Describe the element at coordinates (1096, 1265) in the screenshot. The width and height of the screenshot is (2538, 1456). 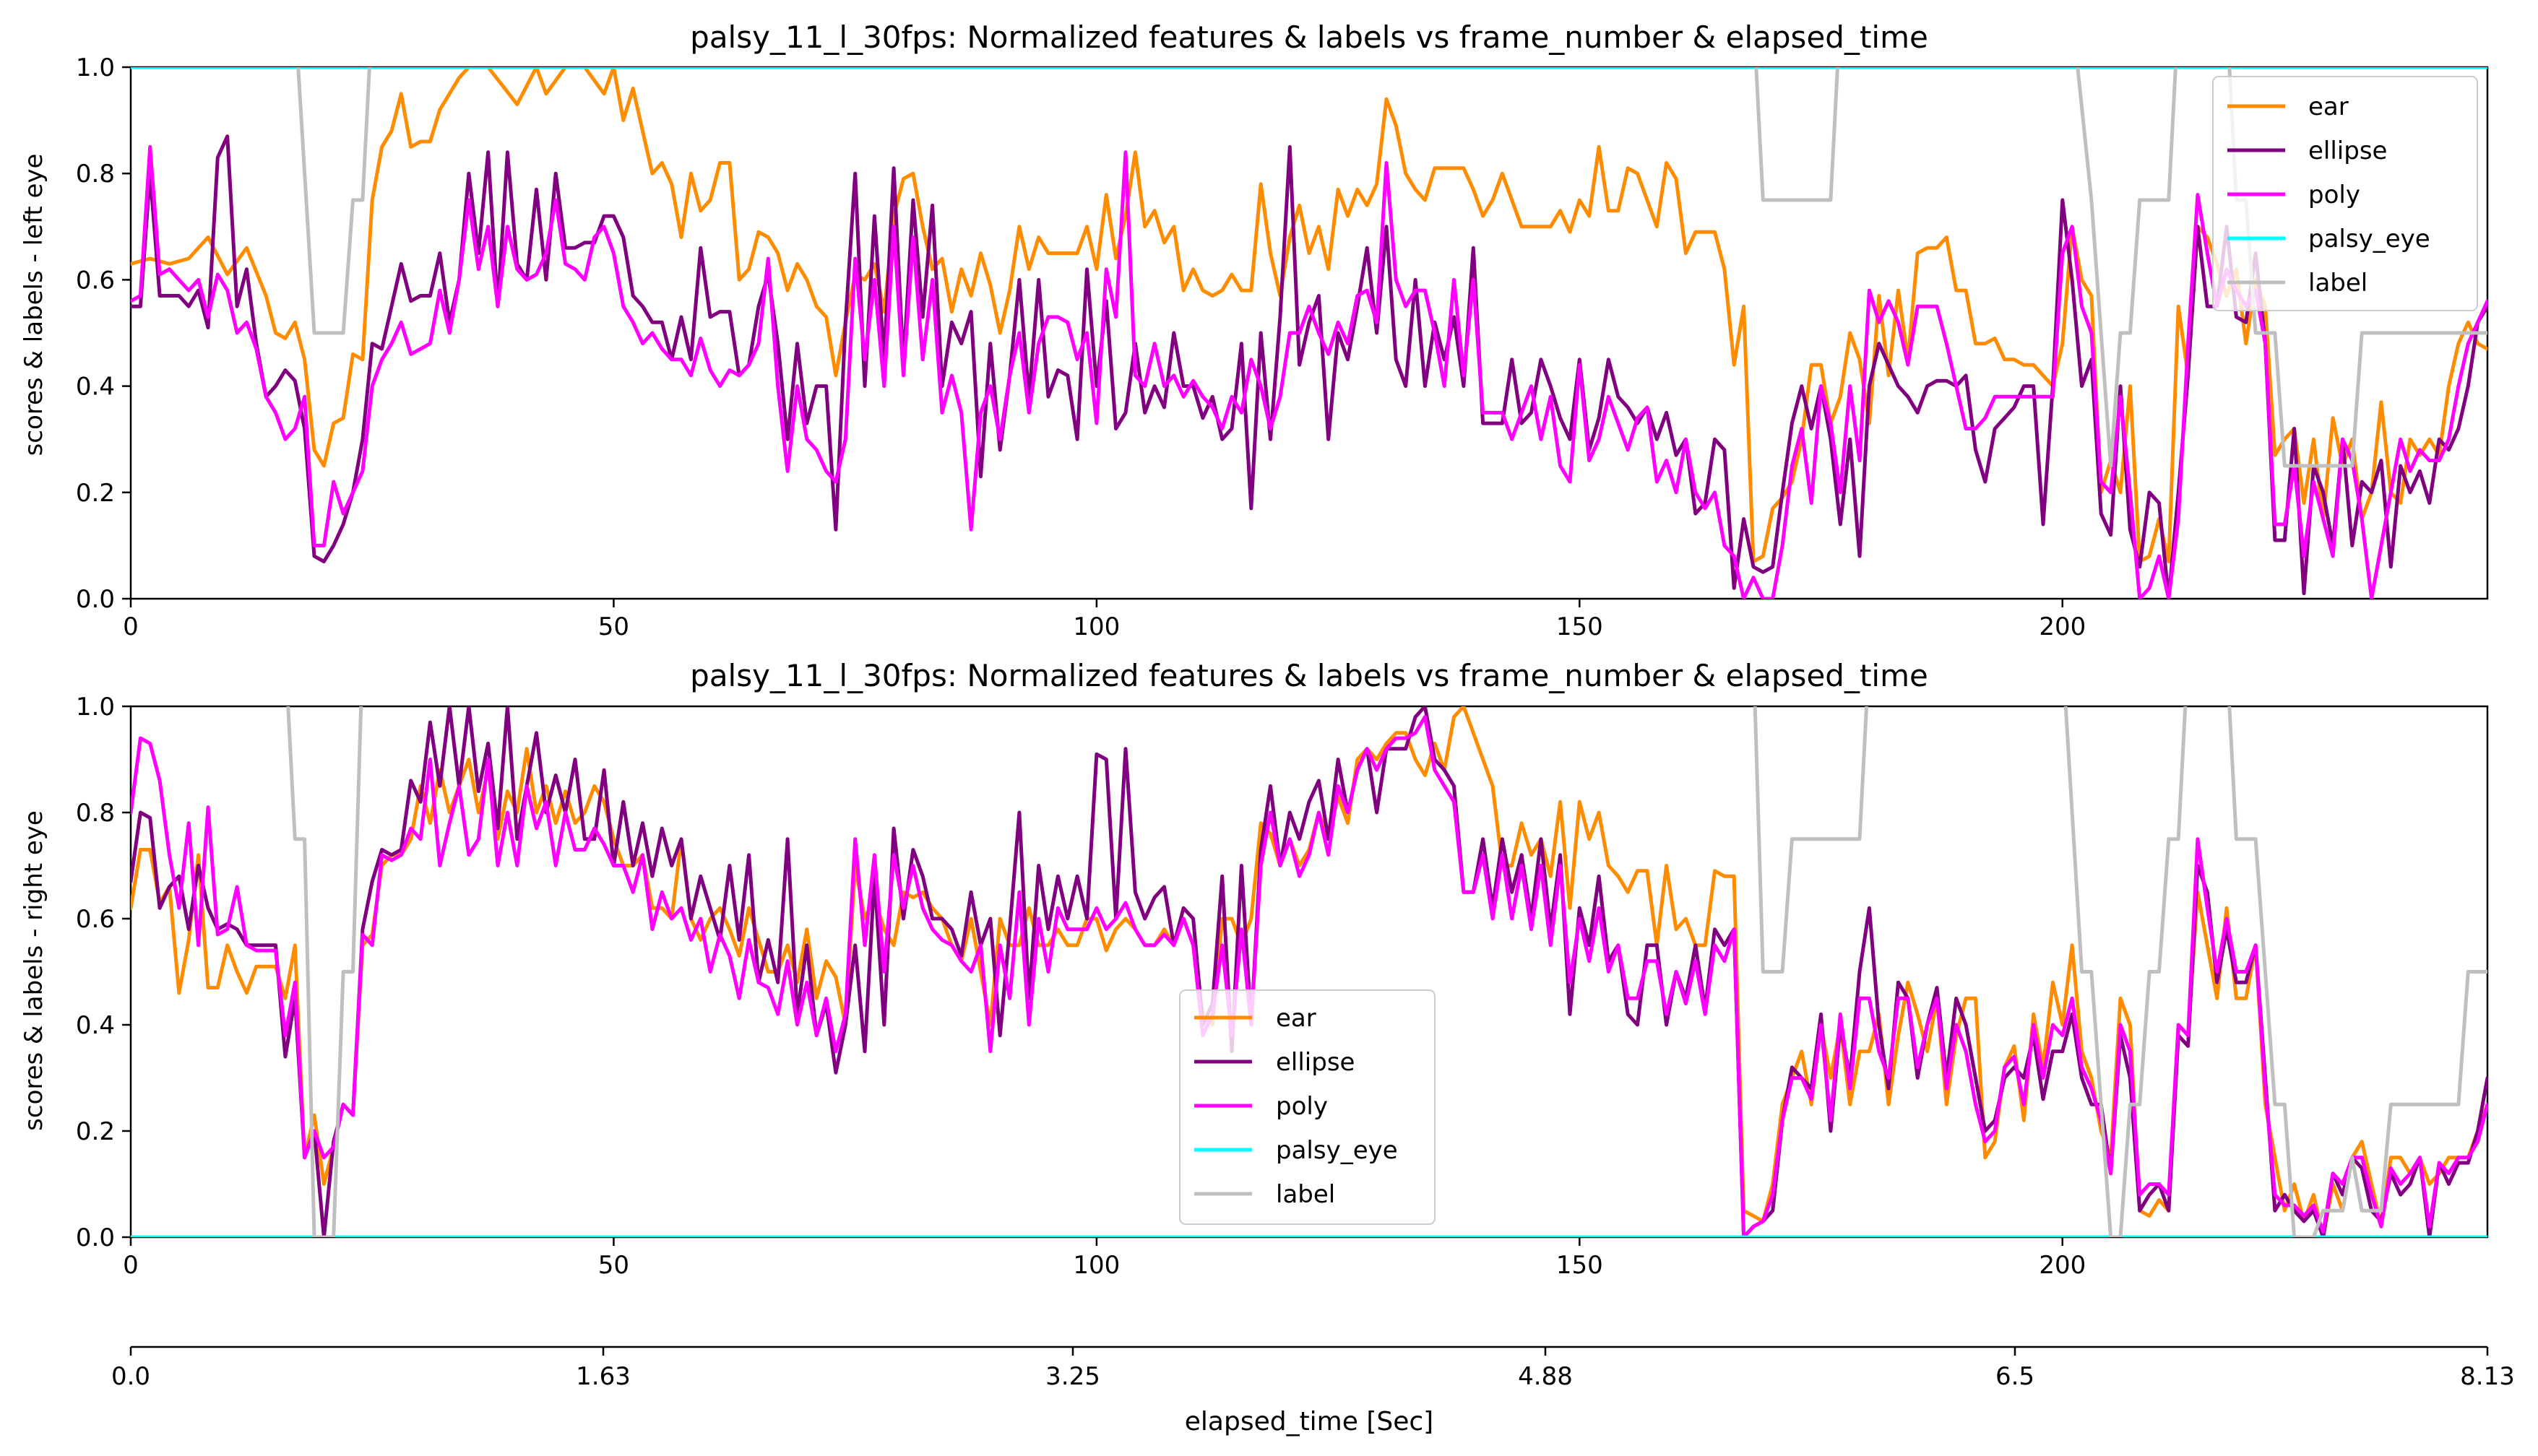
I see `bottom-x-tick-label: 100` at that location.